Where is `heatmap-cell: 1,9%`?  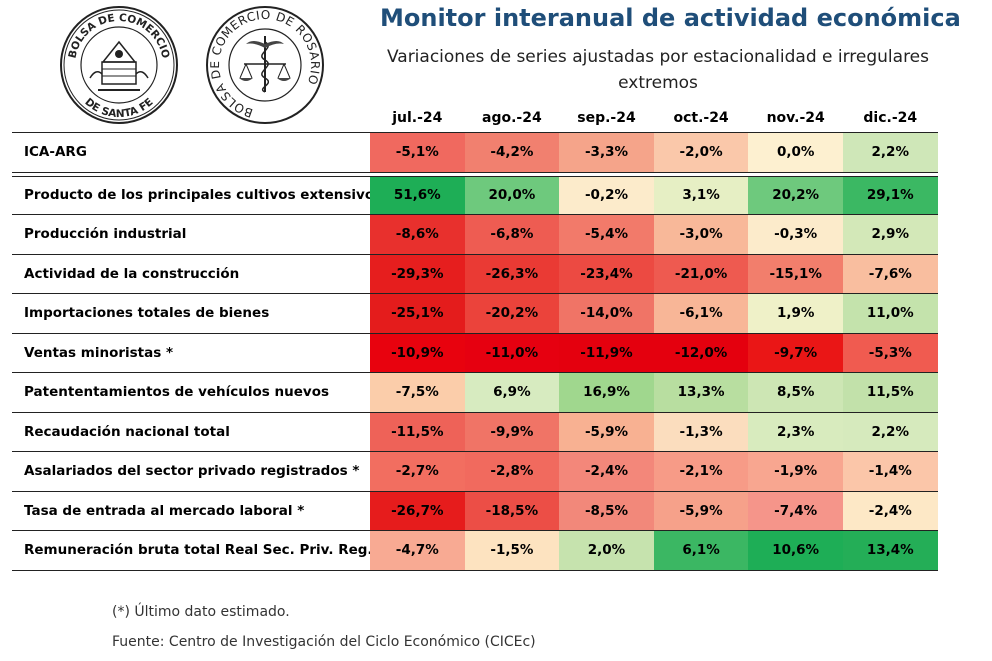
heatmap-cell: 1,9% is located at coordinates (795, 313).